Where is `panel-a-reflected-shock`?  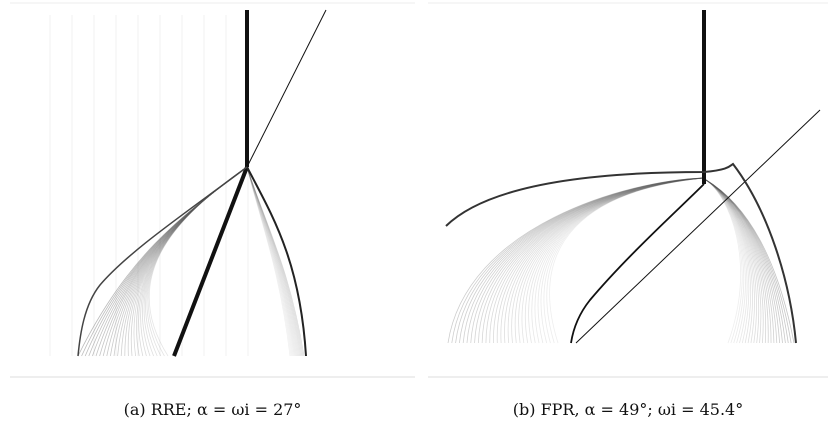 panel-a-reflected-shock is located at coordinates (276, 261).